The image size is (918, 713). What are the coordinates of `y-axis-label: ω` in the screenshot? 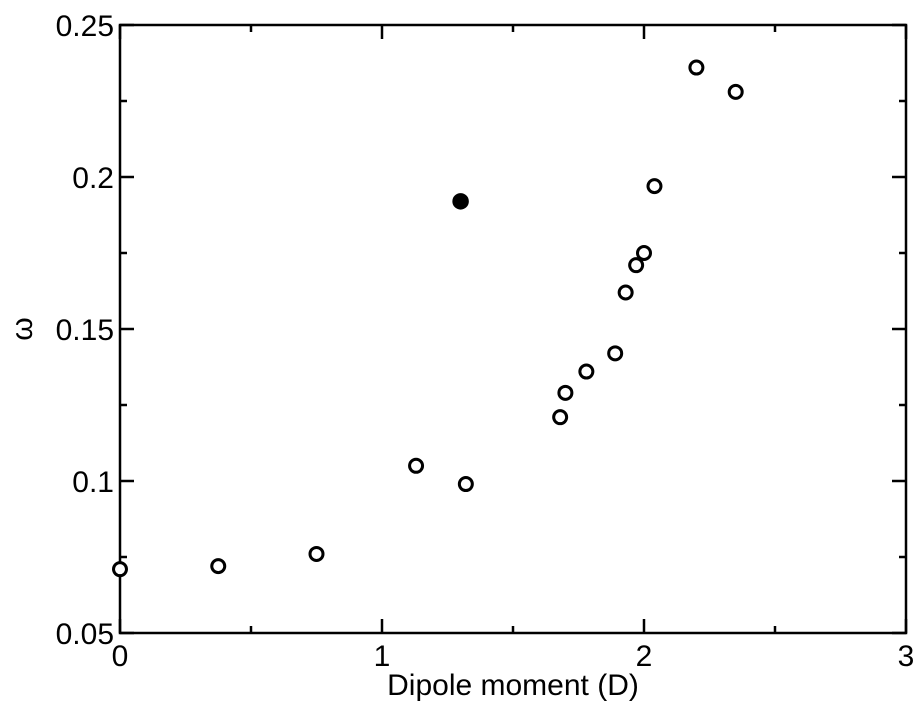 It's located at (22, 328).